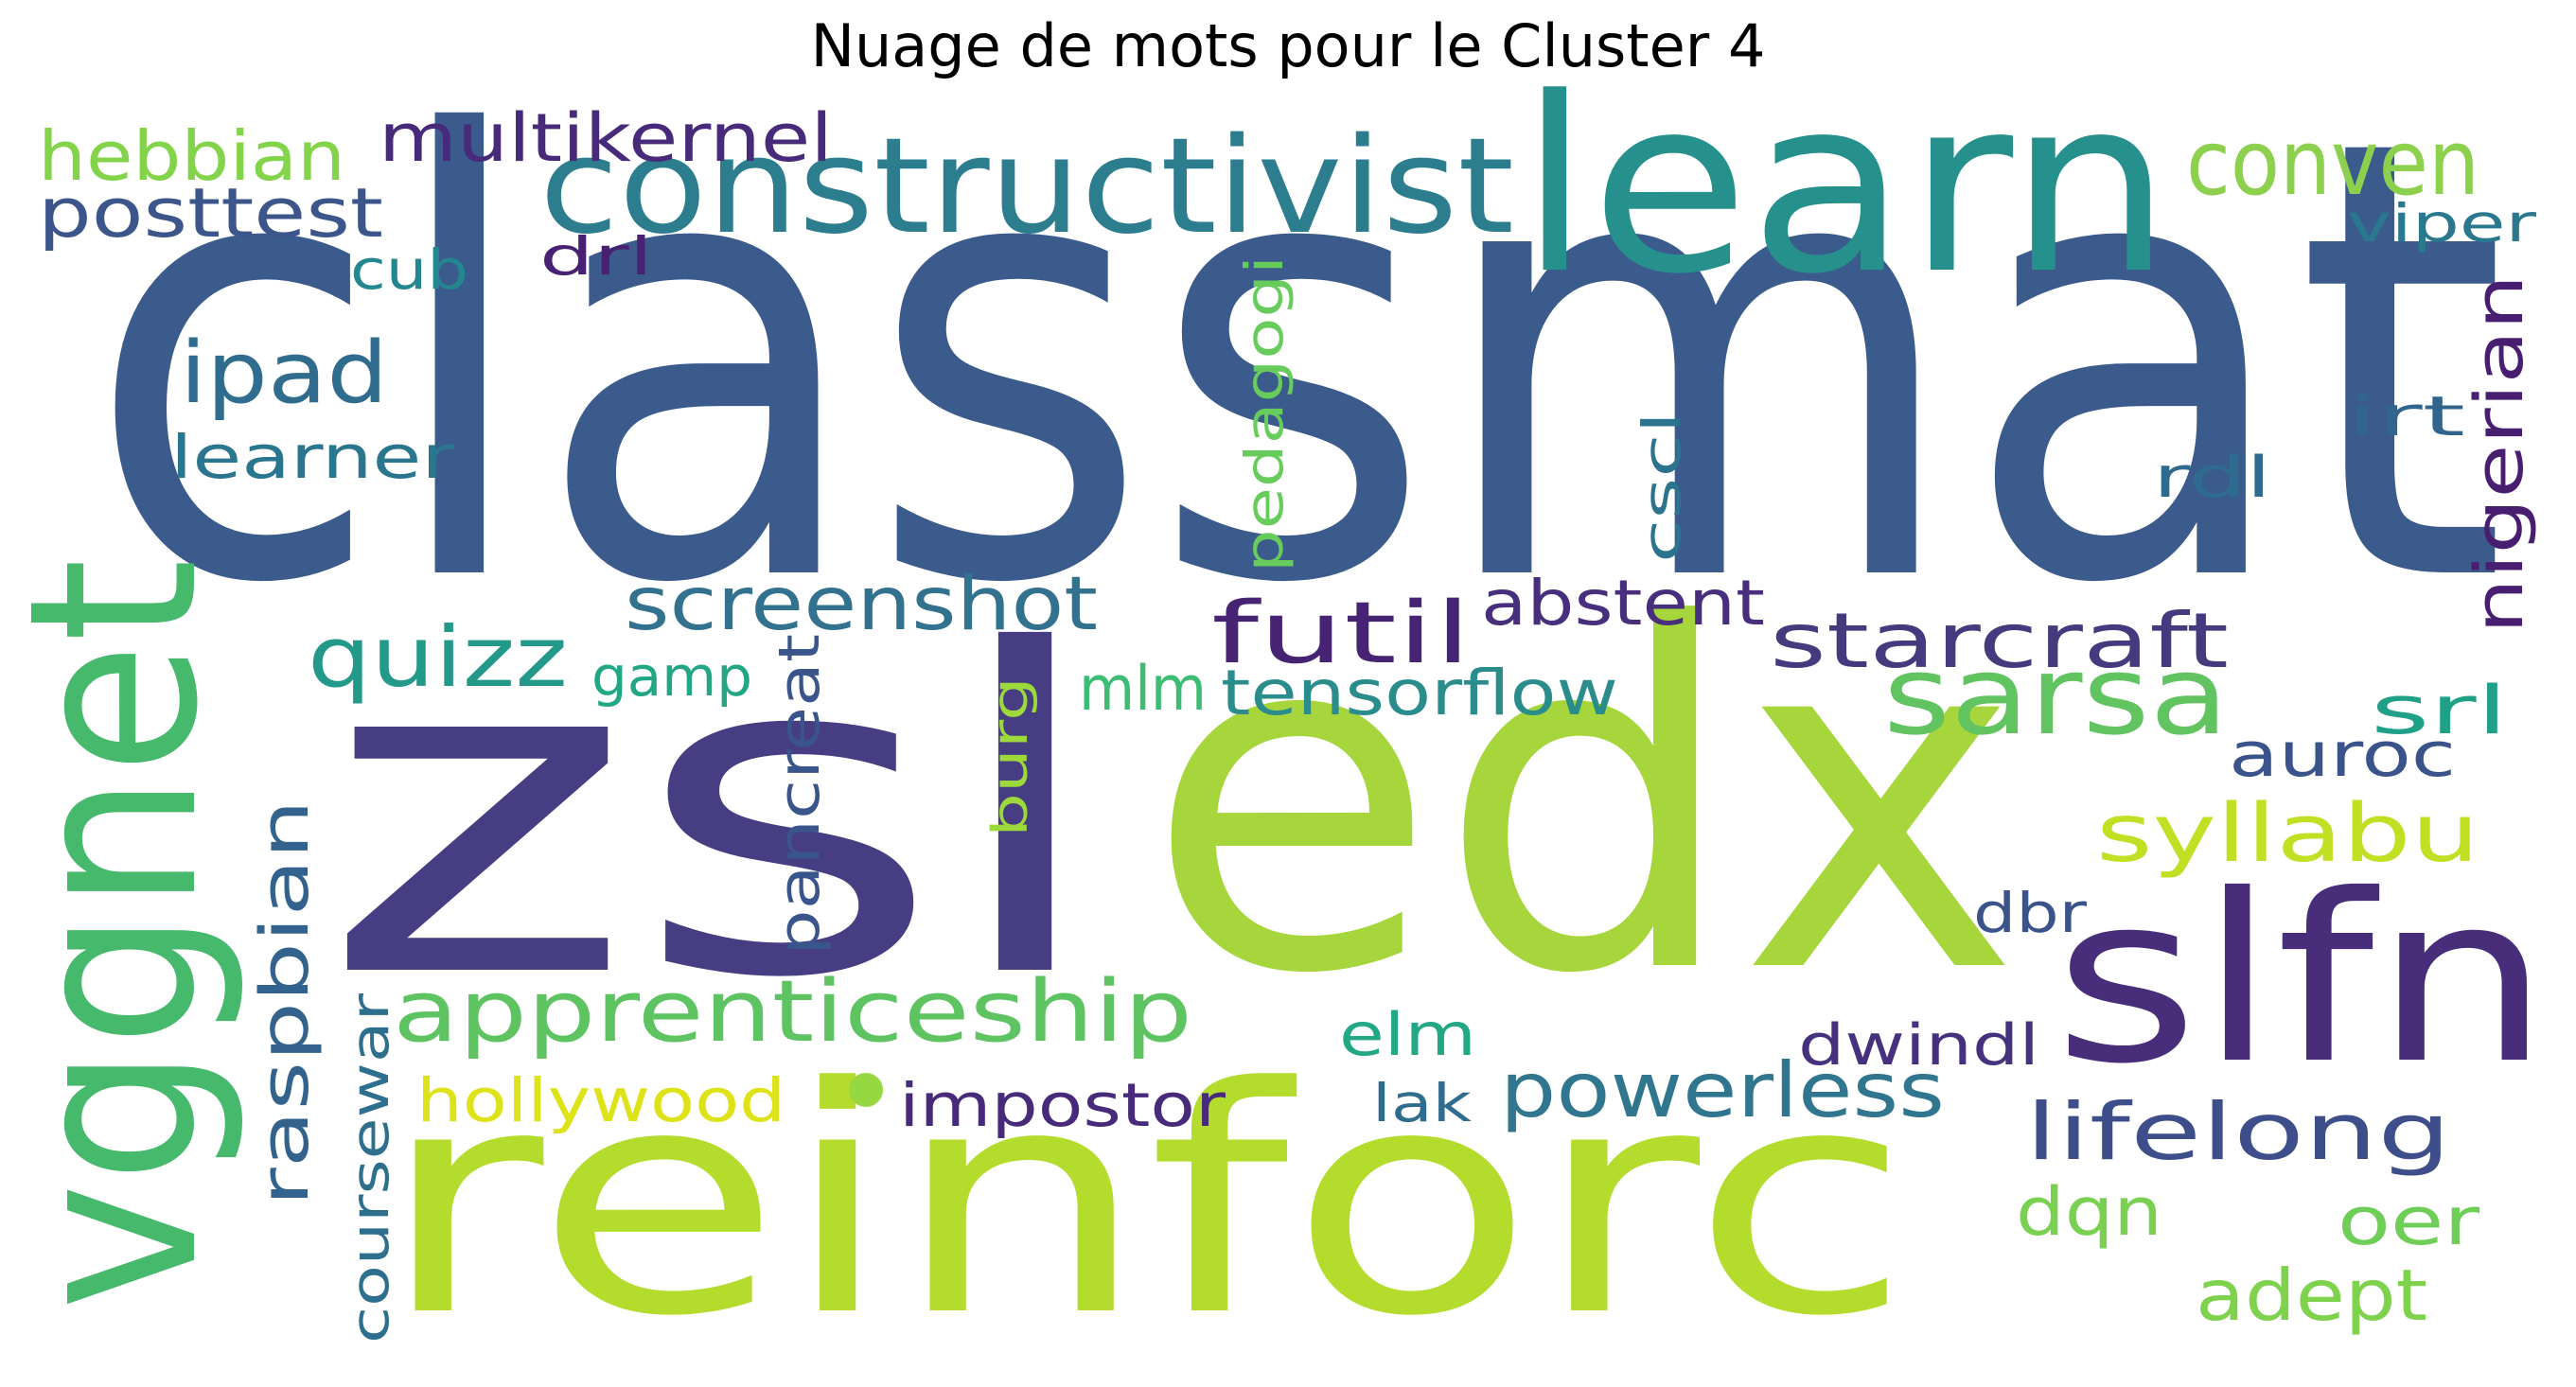 The image size is (2576, 1387). Describe the element at coordinates (1143, 689) in the screenshot. I see `word-mlm: mlm` at that location.